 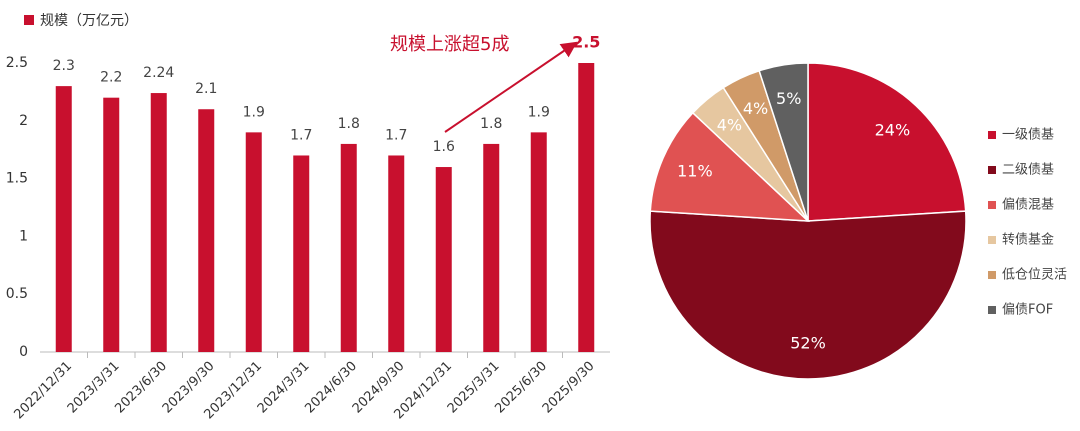 I want to click on y-tick-label: 2, so click(x=23, y=121).